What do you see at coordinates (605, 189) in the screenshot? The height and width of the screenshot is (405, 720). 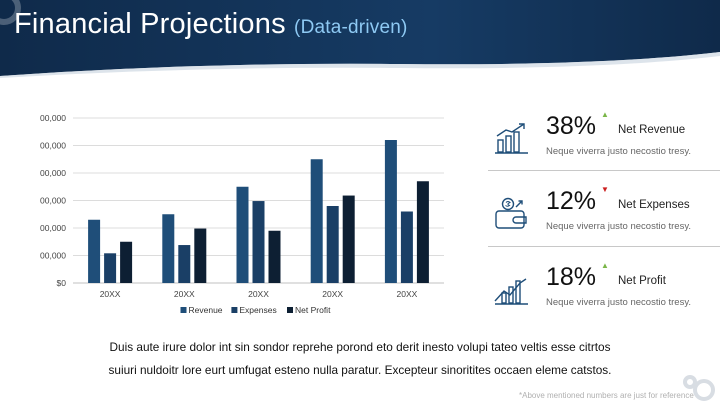 I see `trend-down-icon: ▼` at bounding box center [605, 189].